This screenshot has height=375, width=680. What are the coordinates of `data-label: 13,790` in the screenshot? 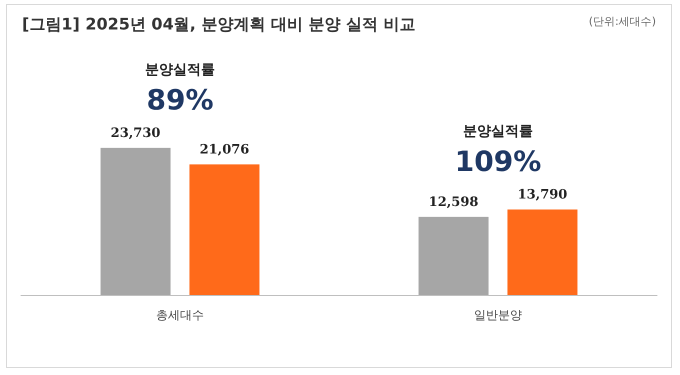 It's located at (543, 195).